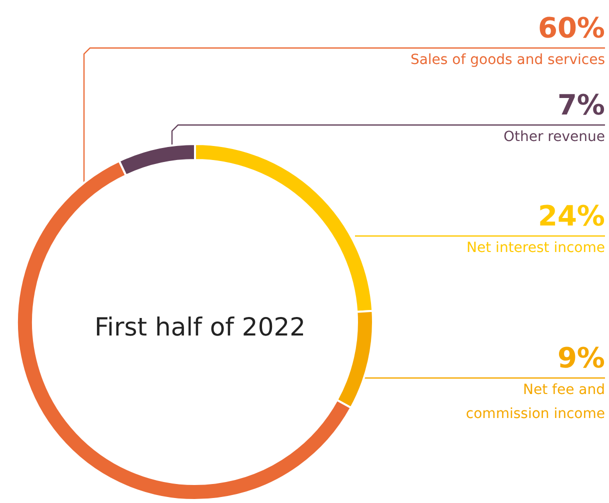  I want to click on text: First half of 2022, so click(200, 327).